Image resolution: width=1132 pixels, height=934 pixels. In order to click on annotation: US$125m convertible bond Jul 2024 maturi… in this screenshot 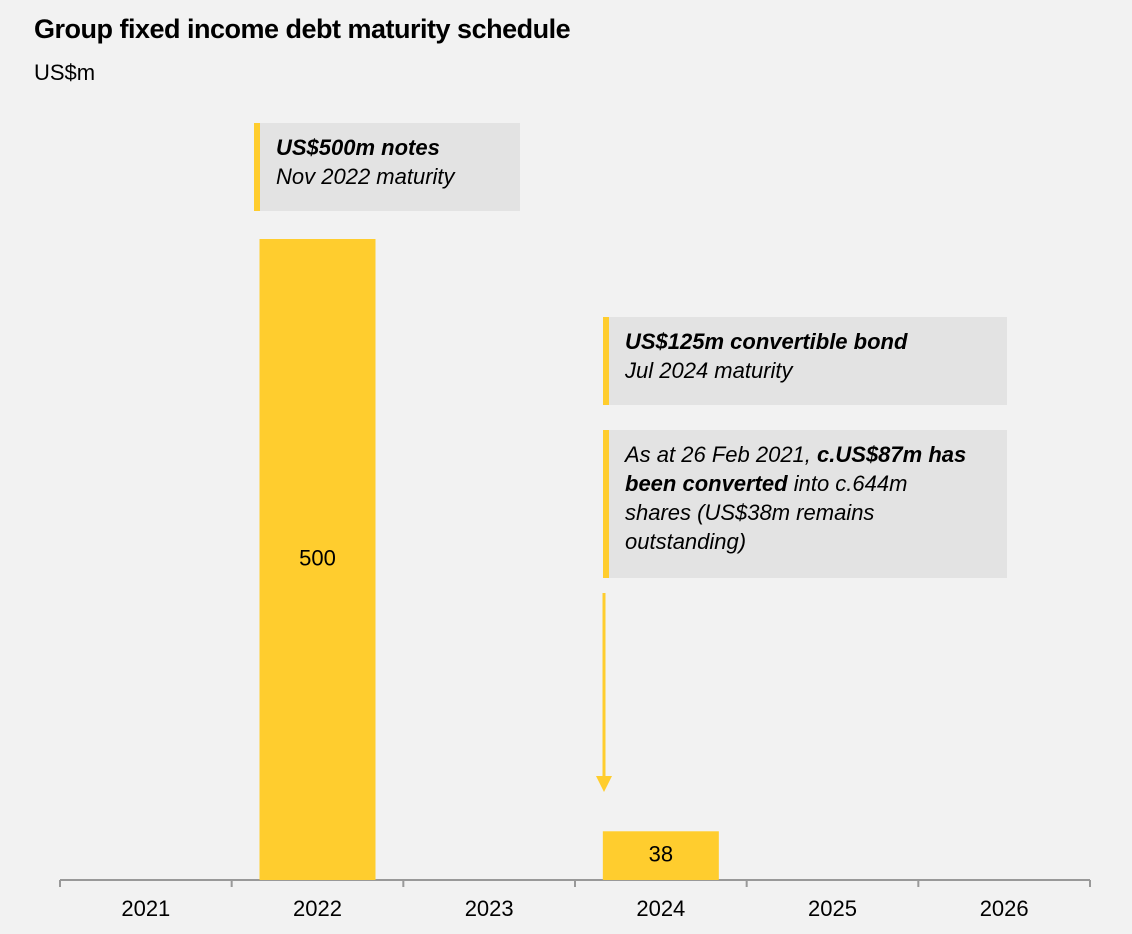, I will do `click(805, 361)`.